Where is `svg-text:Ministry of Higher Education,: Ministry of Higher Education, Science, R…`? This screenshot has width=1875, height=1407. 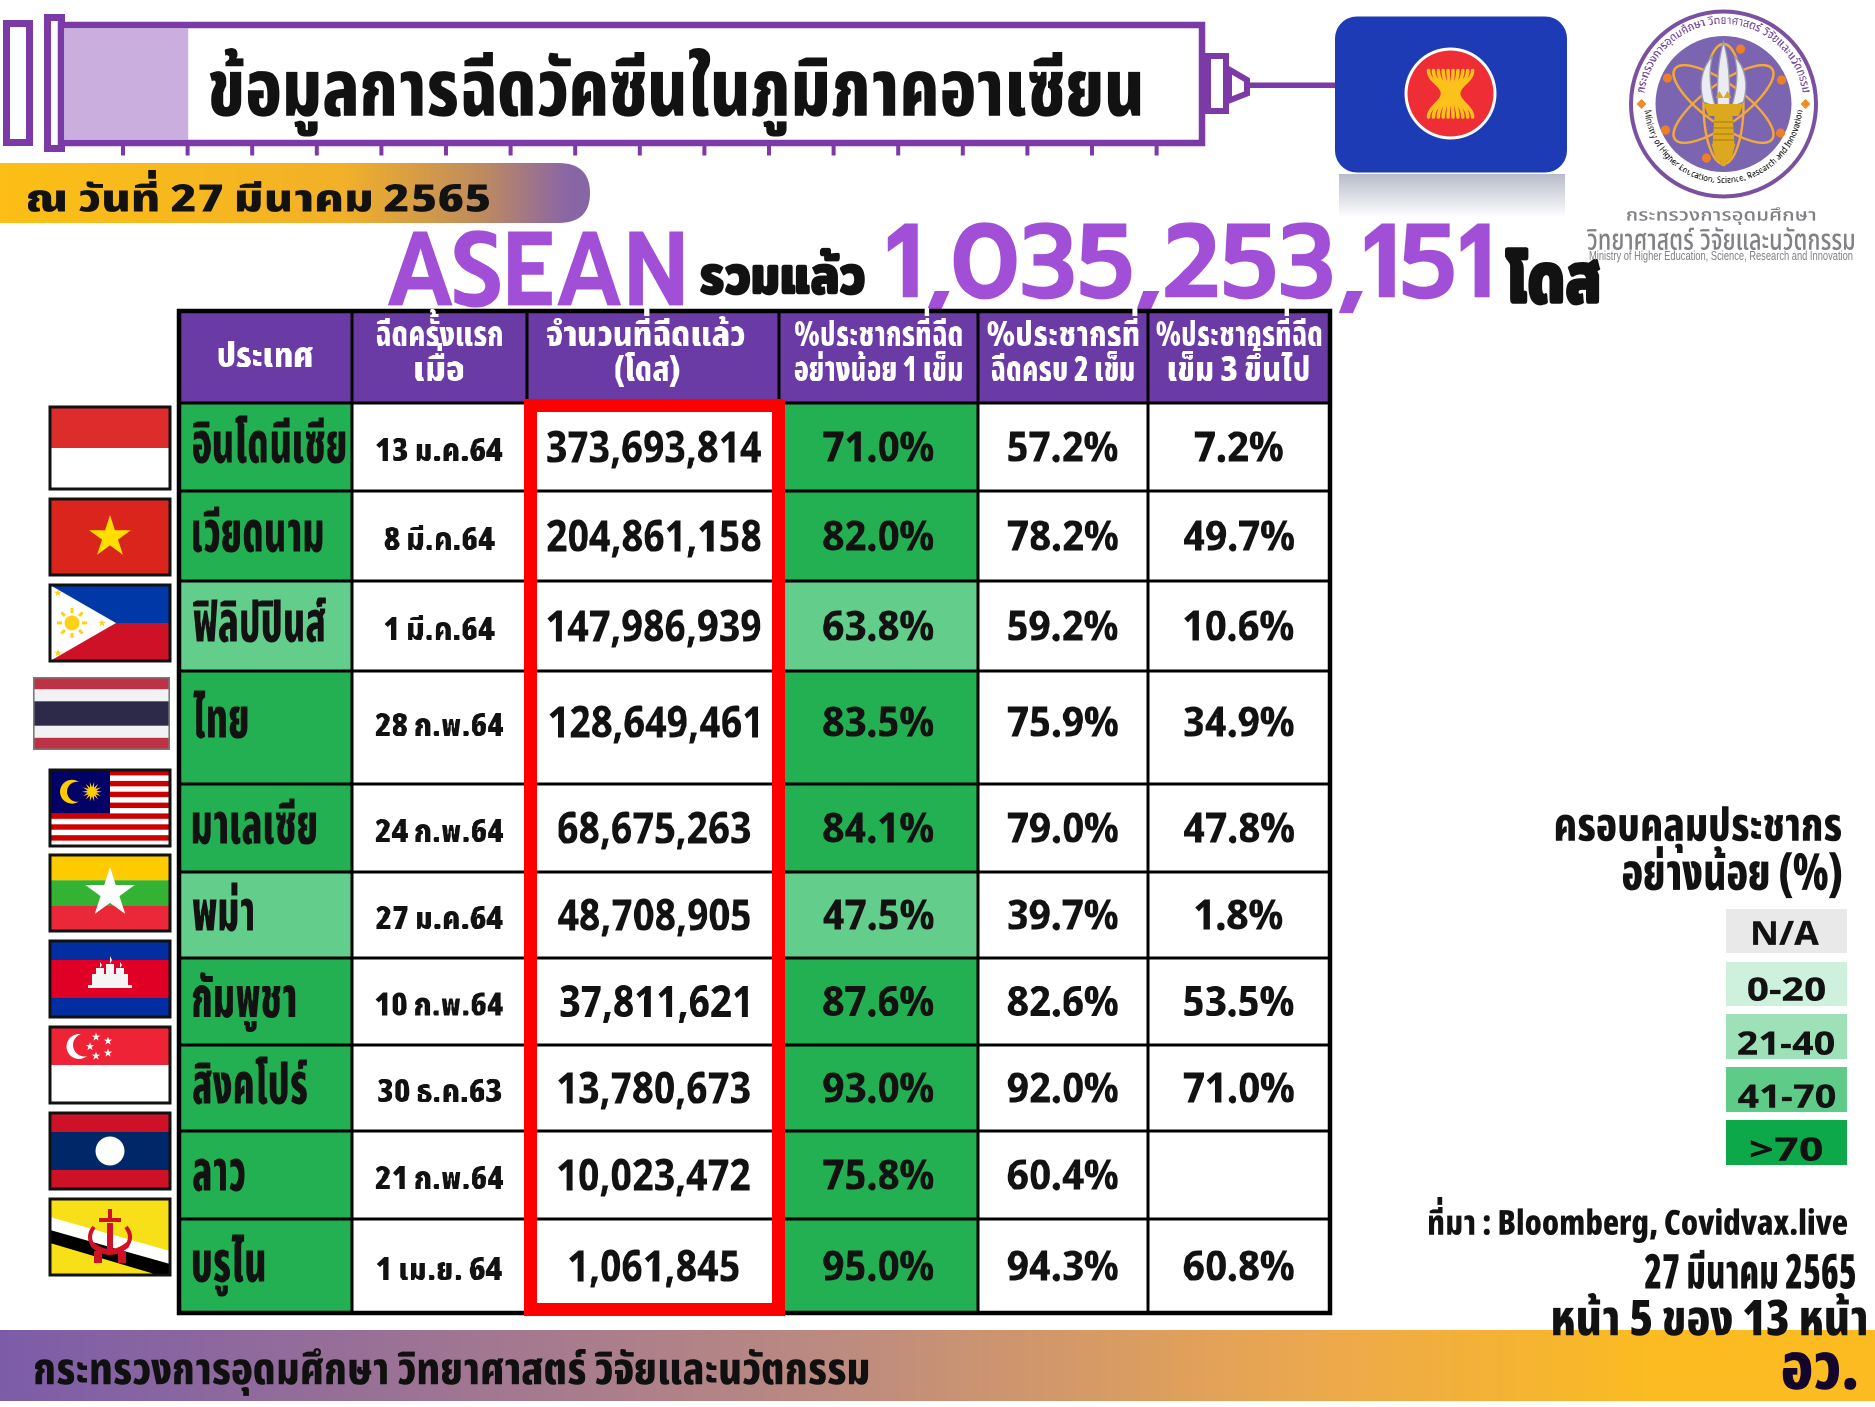 svg-text:Ministry of Higher Education,: Ministry of Higher Education, Science, R… is located at coordinates (1721, 256).